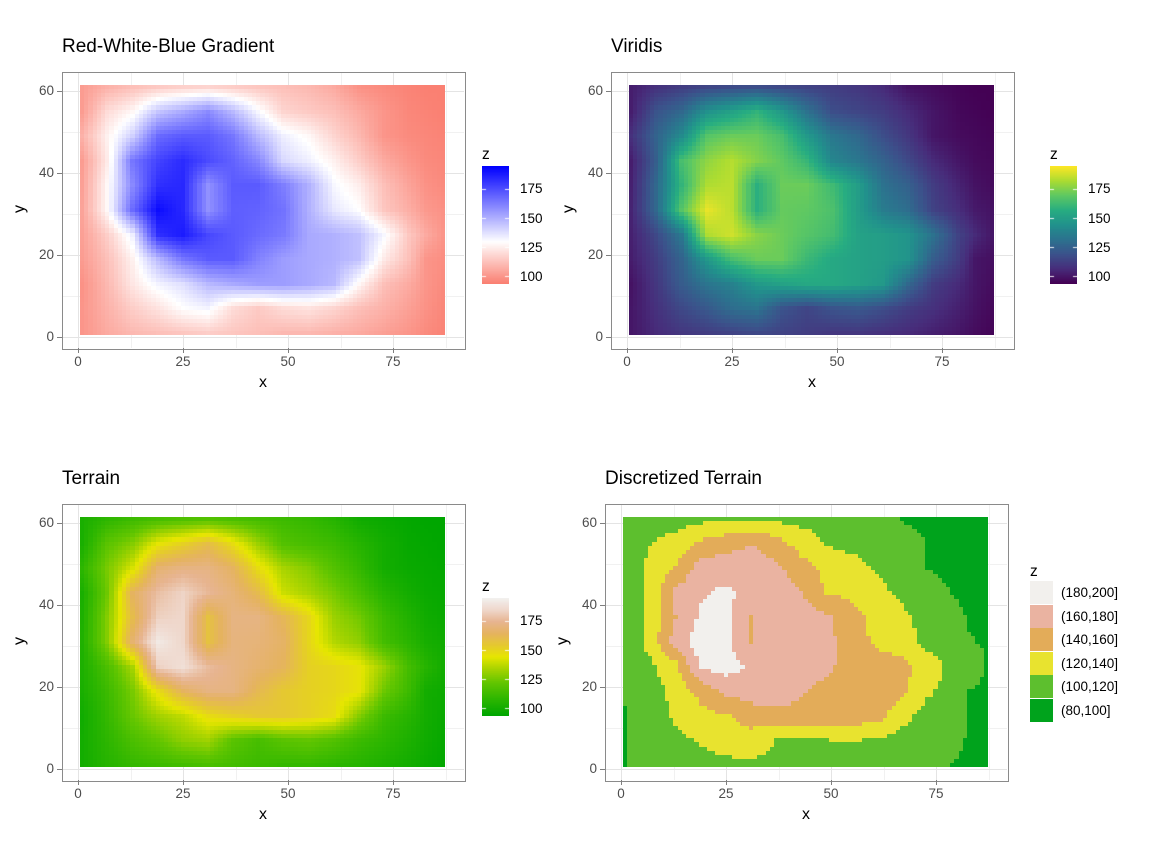  What do you see at coordinates (1090, 686) in the screenshot?
I see `legend-bin-label: (100,120]` at bounding box center [1090, 686].